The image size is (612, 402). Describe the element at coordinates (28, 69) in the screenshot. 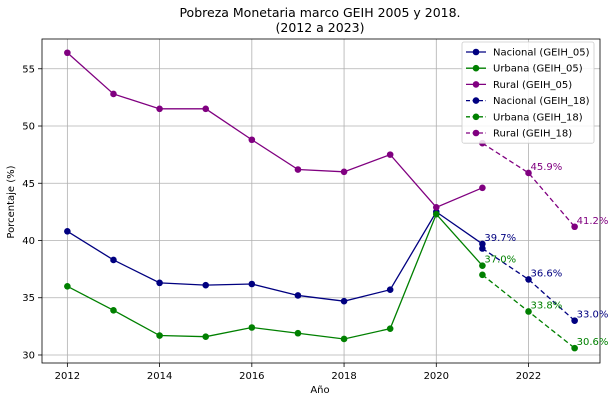

I see `y-tick-label: 55` at that location.